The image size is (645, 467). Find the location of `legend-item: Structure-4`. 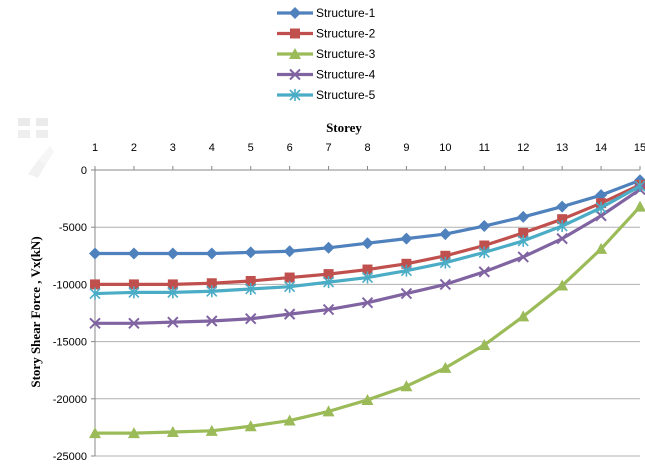

legend-item: Structure-4 is located at coordinates (326, 75).